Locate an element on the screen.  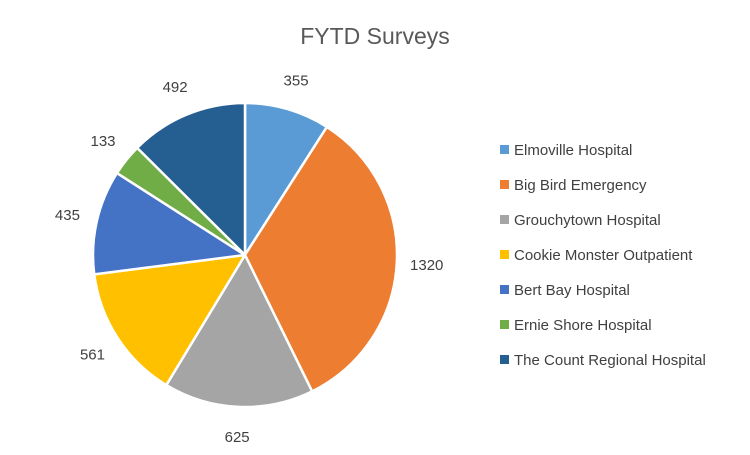
legend-item-big-bird-emergency: Big Bird Emergency is located at coordinates (573, 185).